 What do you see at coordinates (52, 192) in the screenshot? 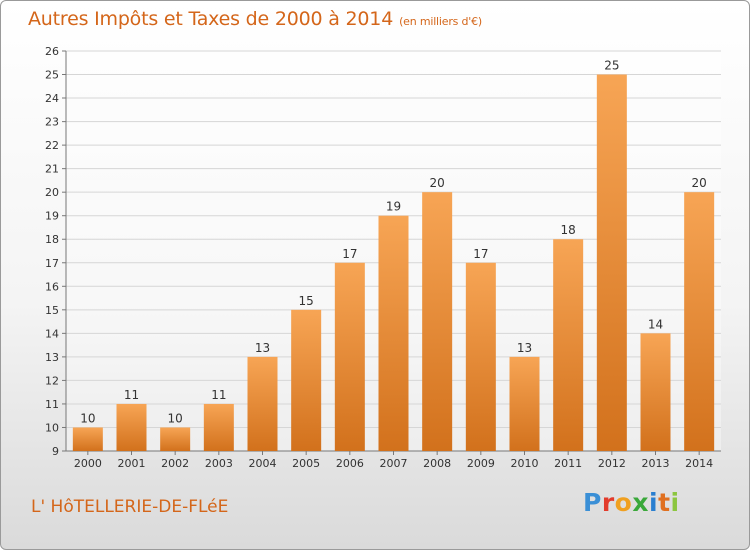
I see `y-tick-label: 20` at bounding box center [52, 192].